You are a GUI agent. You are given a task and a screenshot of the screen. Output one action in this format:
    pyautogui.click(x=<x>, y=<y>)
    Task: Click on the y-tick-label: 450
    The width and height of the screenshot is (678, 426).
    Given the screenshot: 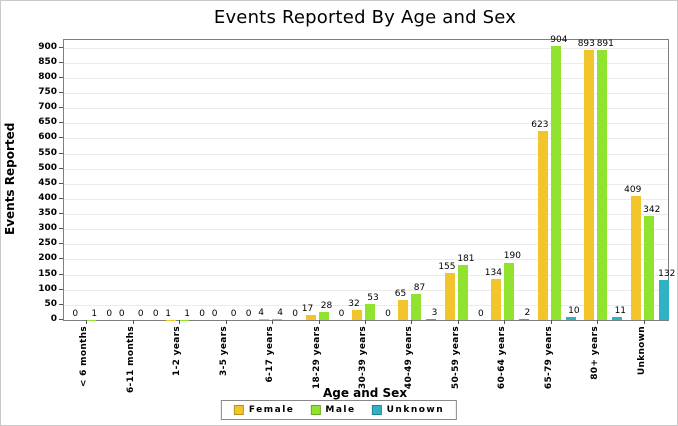 What is the action you would take?
    pyautogui.click(x=47, y=182)
    